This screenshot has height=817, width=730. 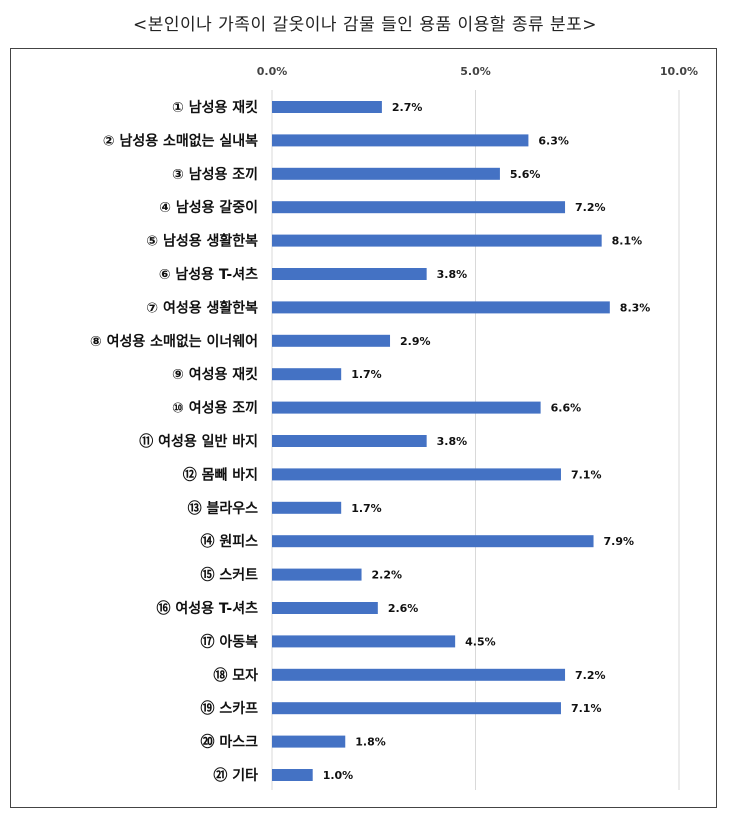 What do you see at coordinates (208, 274) in the screenshot?
I see `category-label: ⑥ 남성용 T-셔츠` at bounding box center [208, 274].